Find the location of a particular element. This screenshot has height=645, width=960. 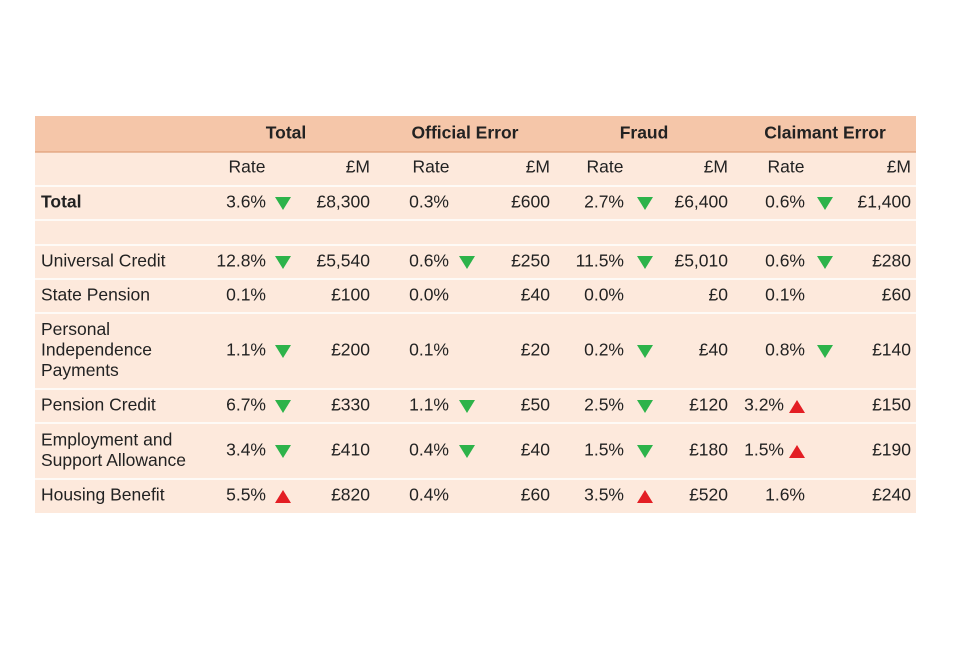

row-label: State Pension is located at coordinates (95, 295).